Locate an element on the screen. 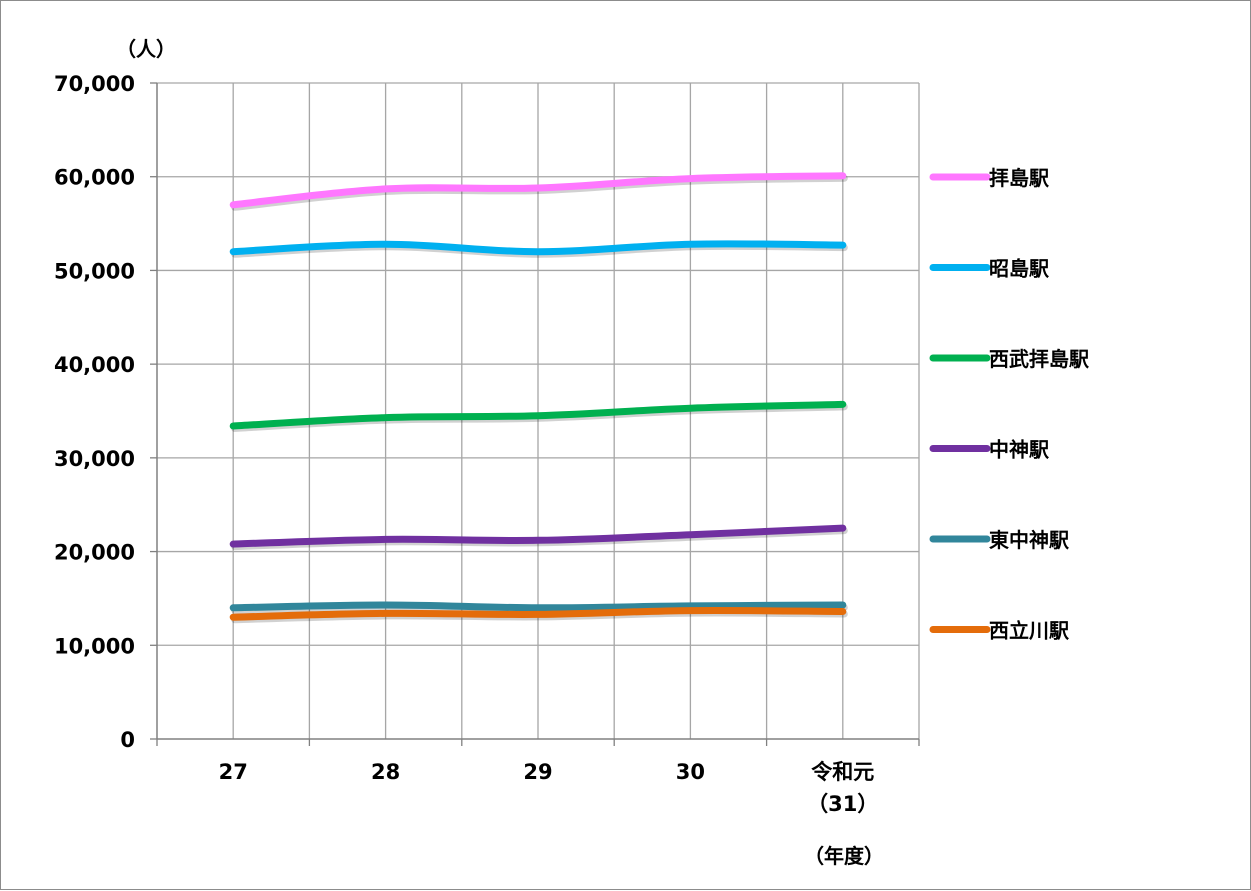 This screenshot has width=1251, height=891. y-axis-unit-label: （人） is located at coordinates (146, 49).